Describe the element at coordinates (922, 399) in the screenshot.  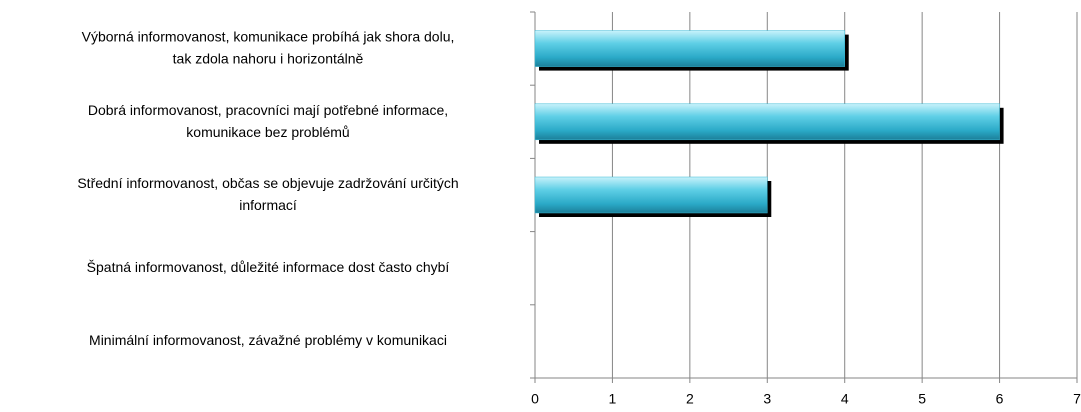
I see `x-tick-label: 5` at that location.